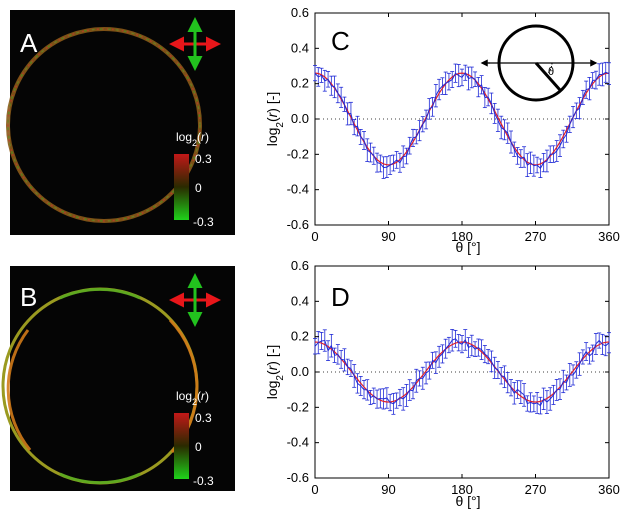 The image size is (624, 529). I want to click on panel-a-colorbar, so click(181, 187).